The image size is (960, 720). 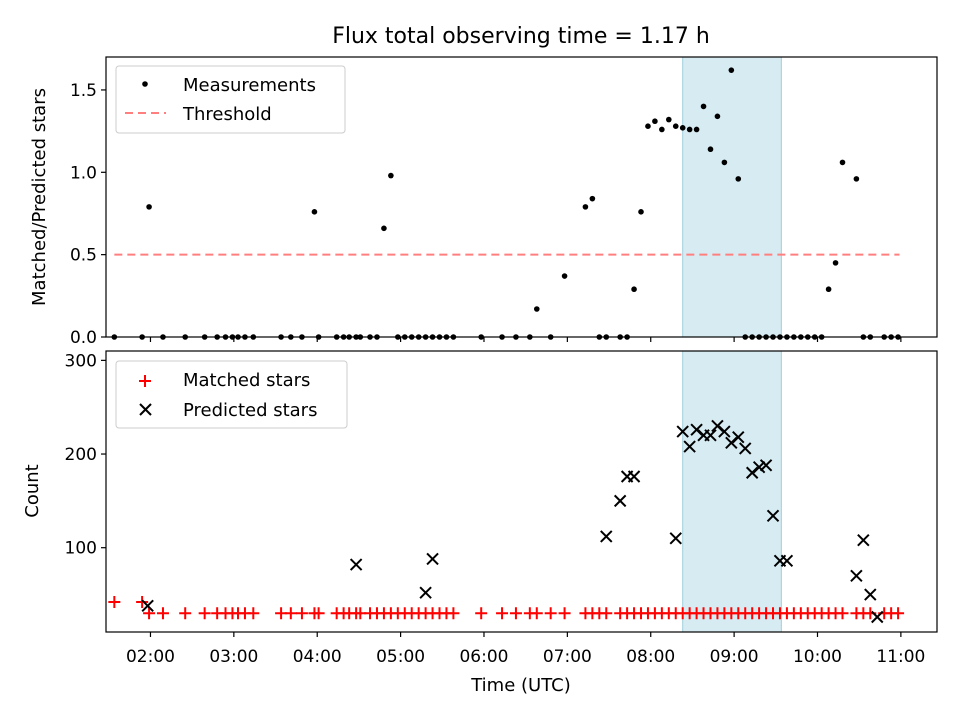 I want to click on bottom-y-ticks: 100 200 300, so click(x=85, y=455).